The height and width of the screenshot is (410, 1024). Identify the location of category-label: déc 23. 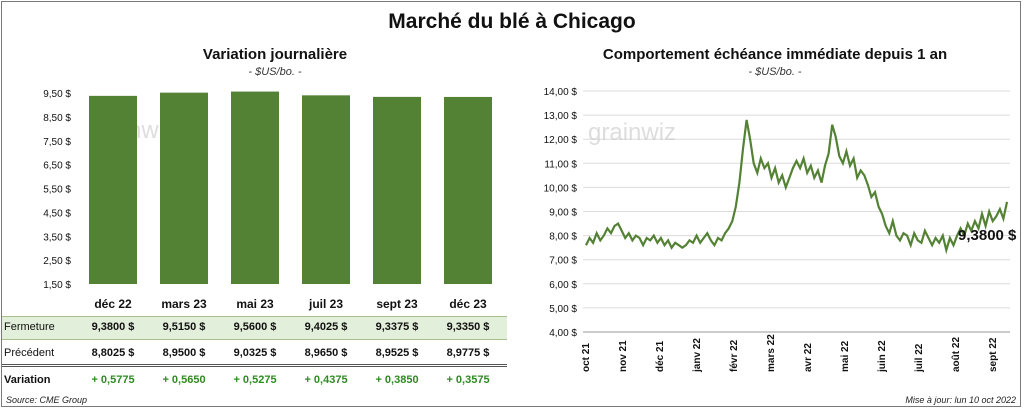
(468, 304).